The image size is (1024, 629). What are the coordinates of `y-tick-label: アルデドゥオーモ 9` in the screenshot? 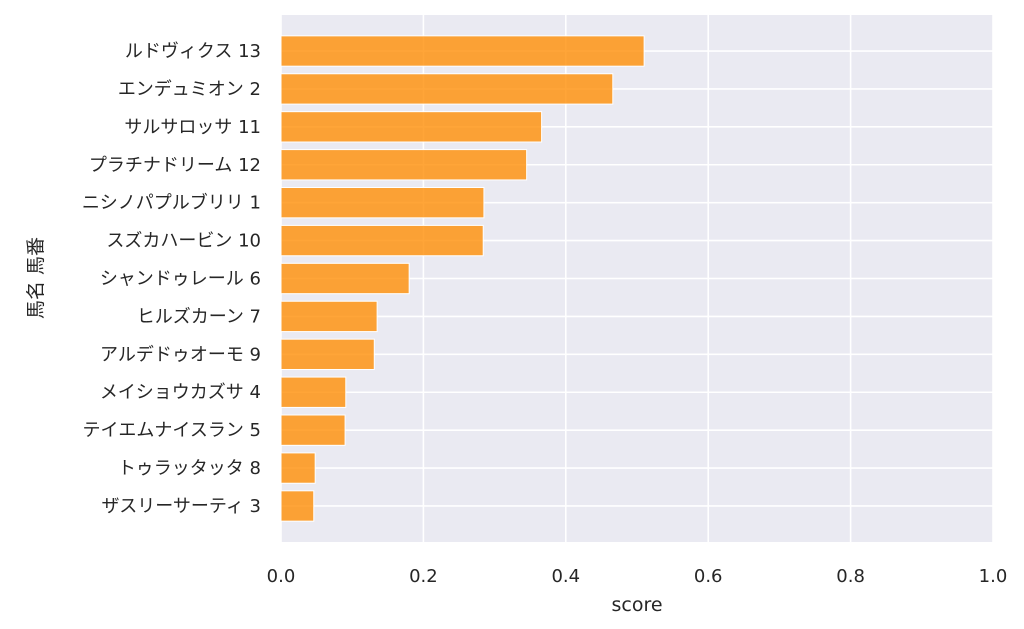 It's located at (180, 354).